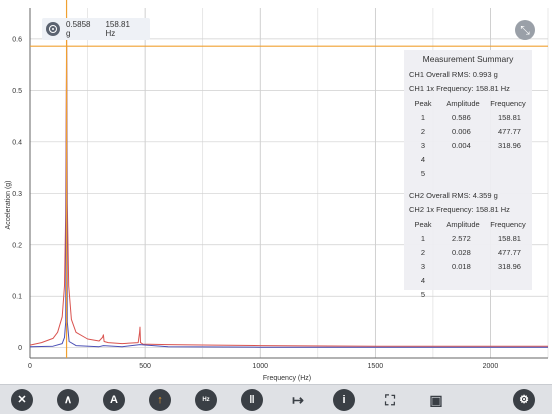 This screenshot has width=552, height=414. What do you see at coordinates (459, 209) in the screenshot?
I see `ch2-1x-frequency: CH2 1x Frequency: 158.81 Hz` at bounding box center [459, 209].